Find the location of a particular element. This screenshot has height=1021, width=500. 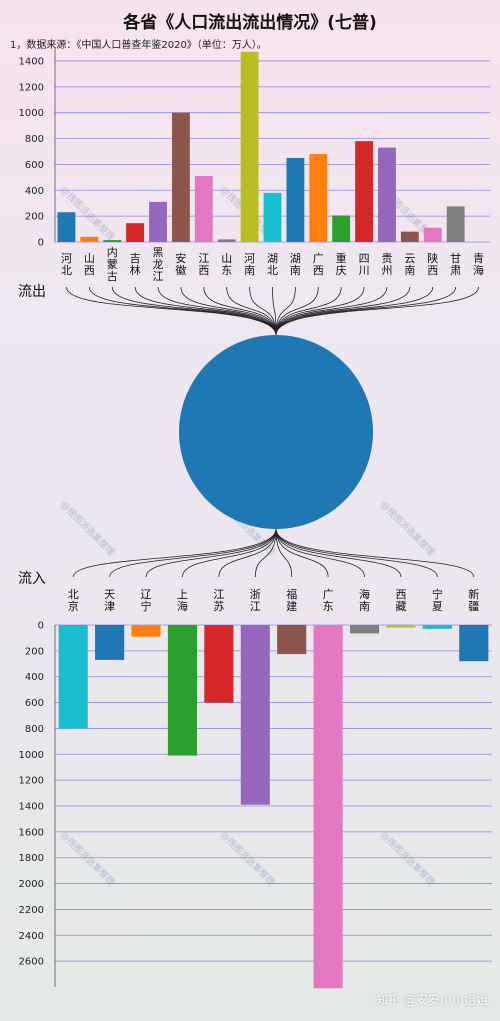

bar-北京 is located at coordinates (73, 677).